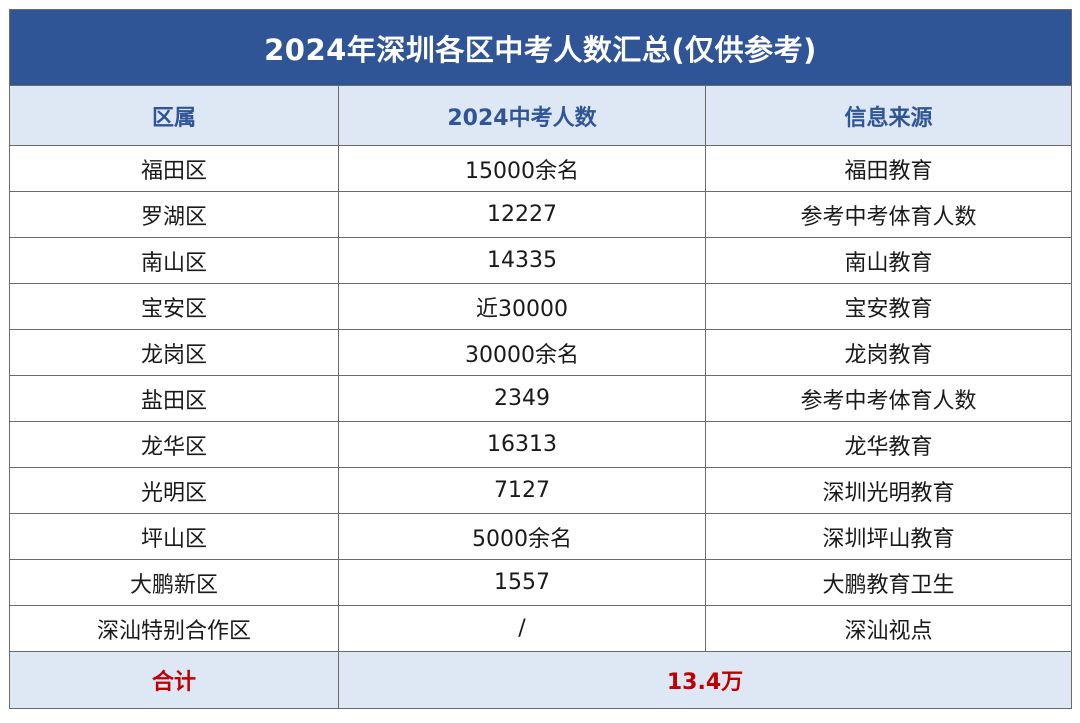 The image size is (1080, 723). Describe the element at coordinates (174, 536) in the screenshot. I see `cell-district: 坪山区` at that location.